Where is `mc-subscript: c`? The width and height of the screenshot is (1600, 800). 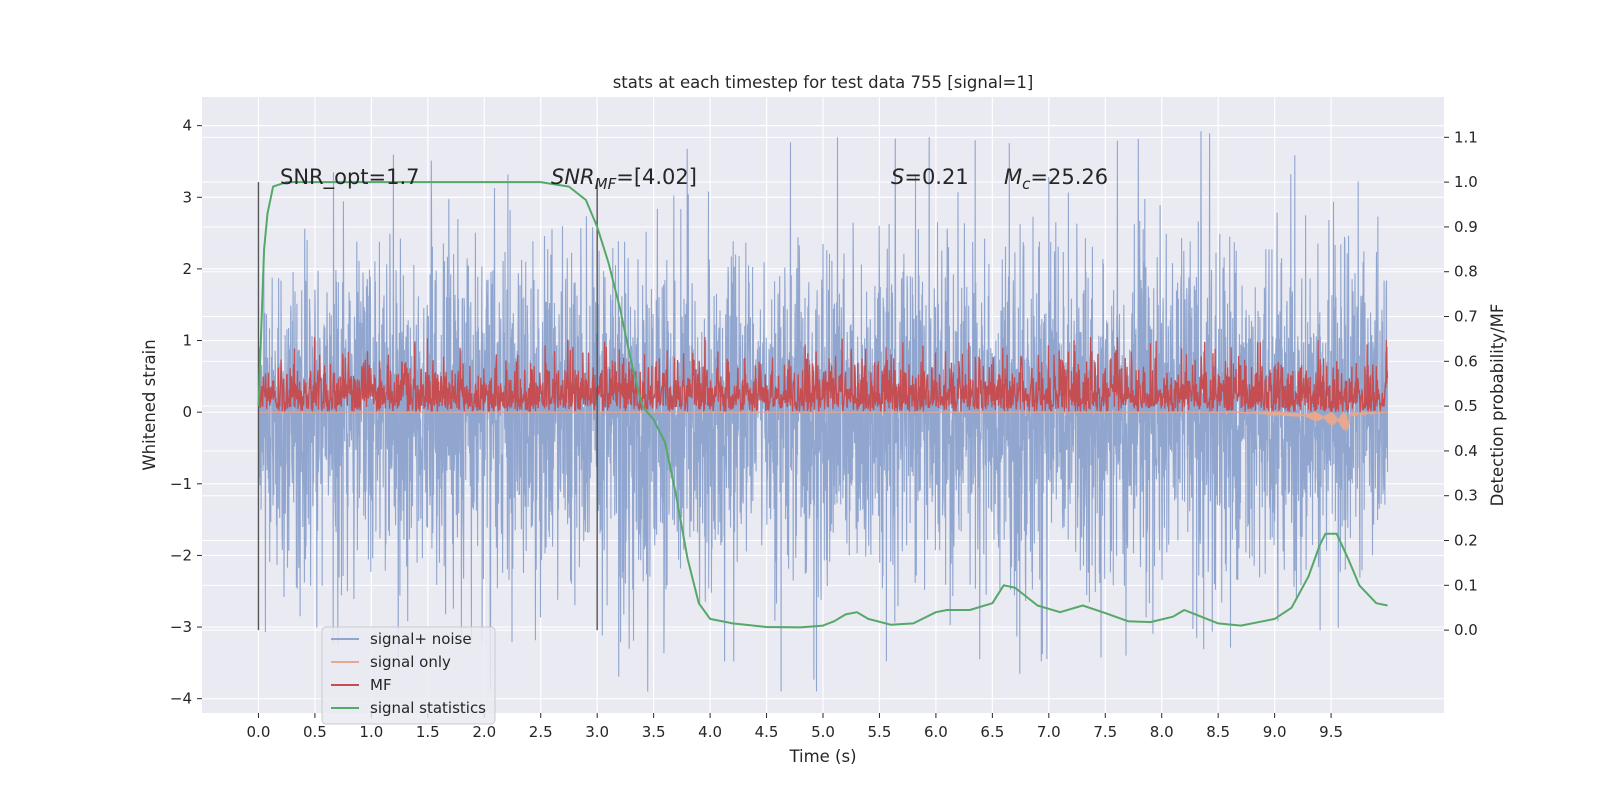
mc-subscript: c is located at coordinates (1026, 184).